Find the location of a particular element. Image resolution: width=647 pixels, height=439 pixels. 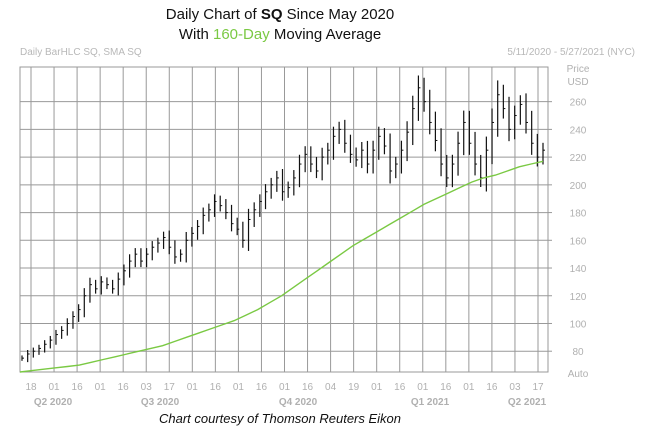

y-tick-label: 220 is located at coordinates (578, 158).